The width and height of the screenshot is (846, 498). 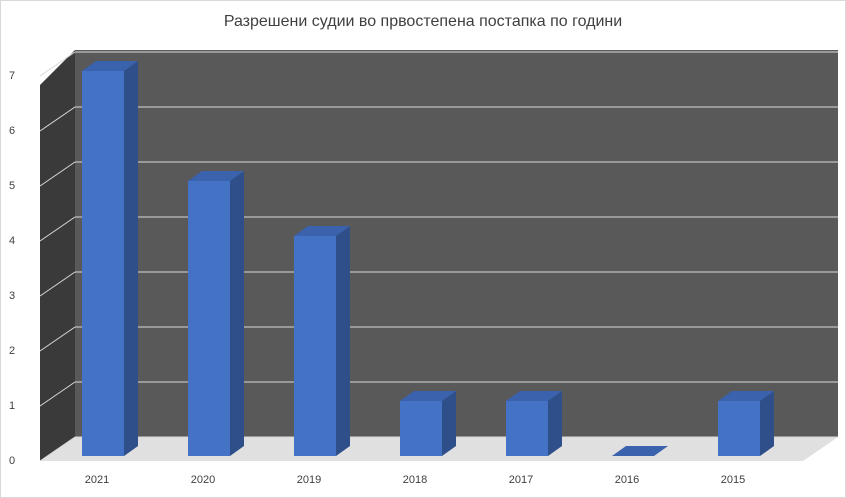 I want to click on x-tick-label: 2020, so click(x=203, y=480).